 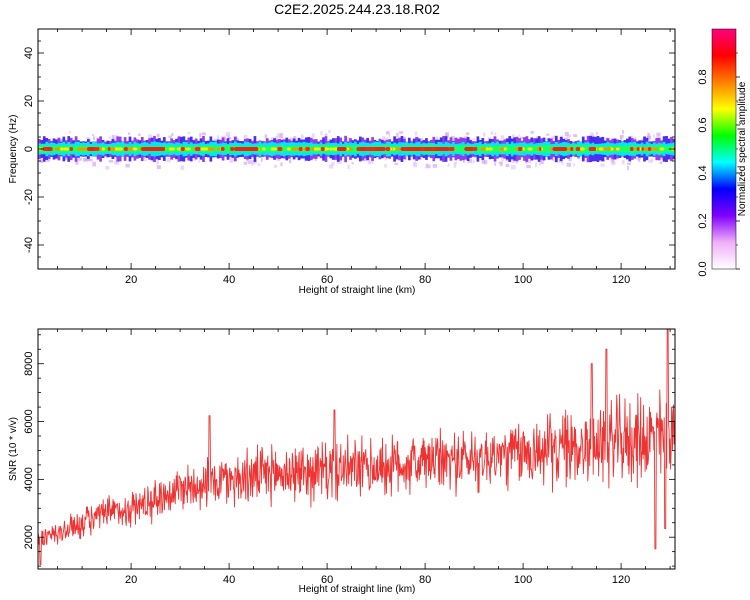 I want to click on spectrogram-plot, so click(x=356, y=149).